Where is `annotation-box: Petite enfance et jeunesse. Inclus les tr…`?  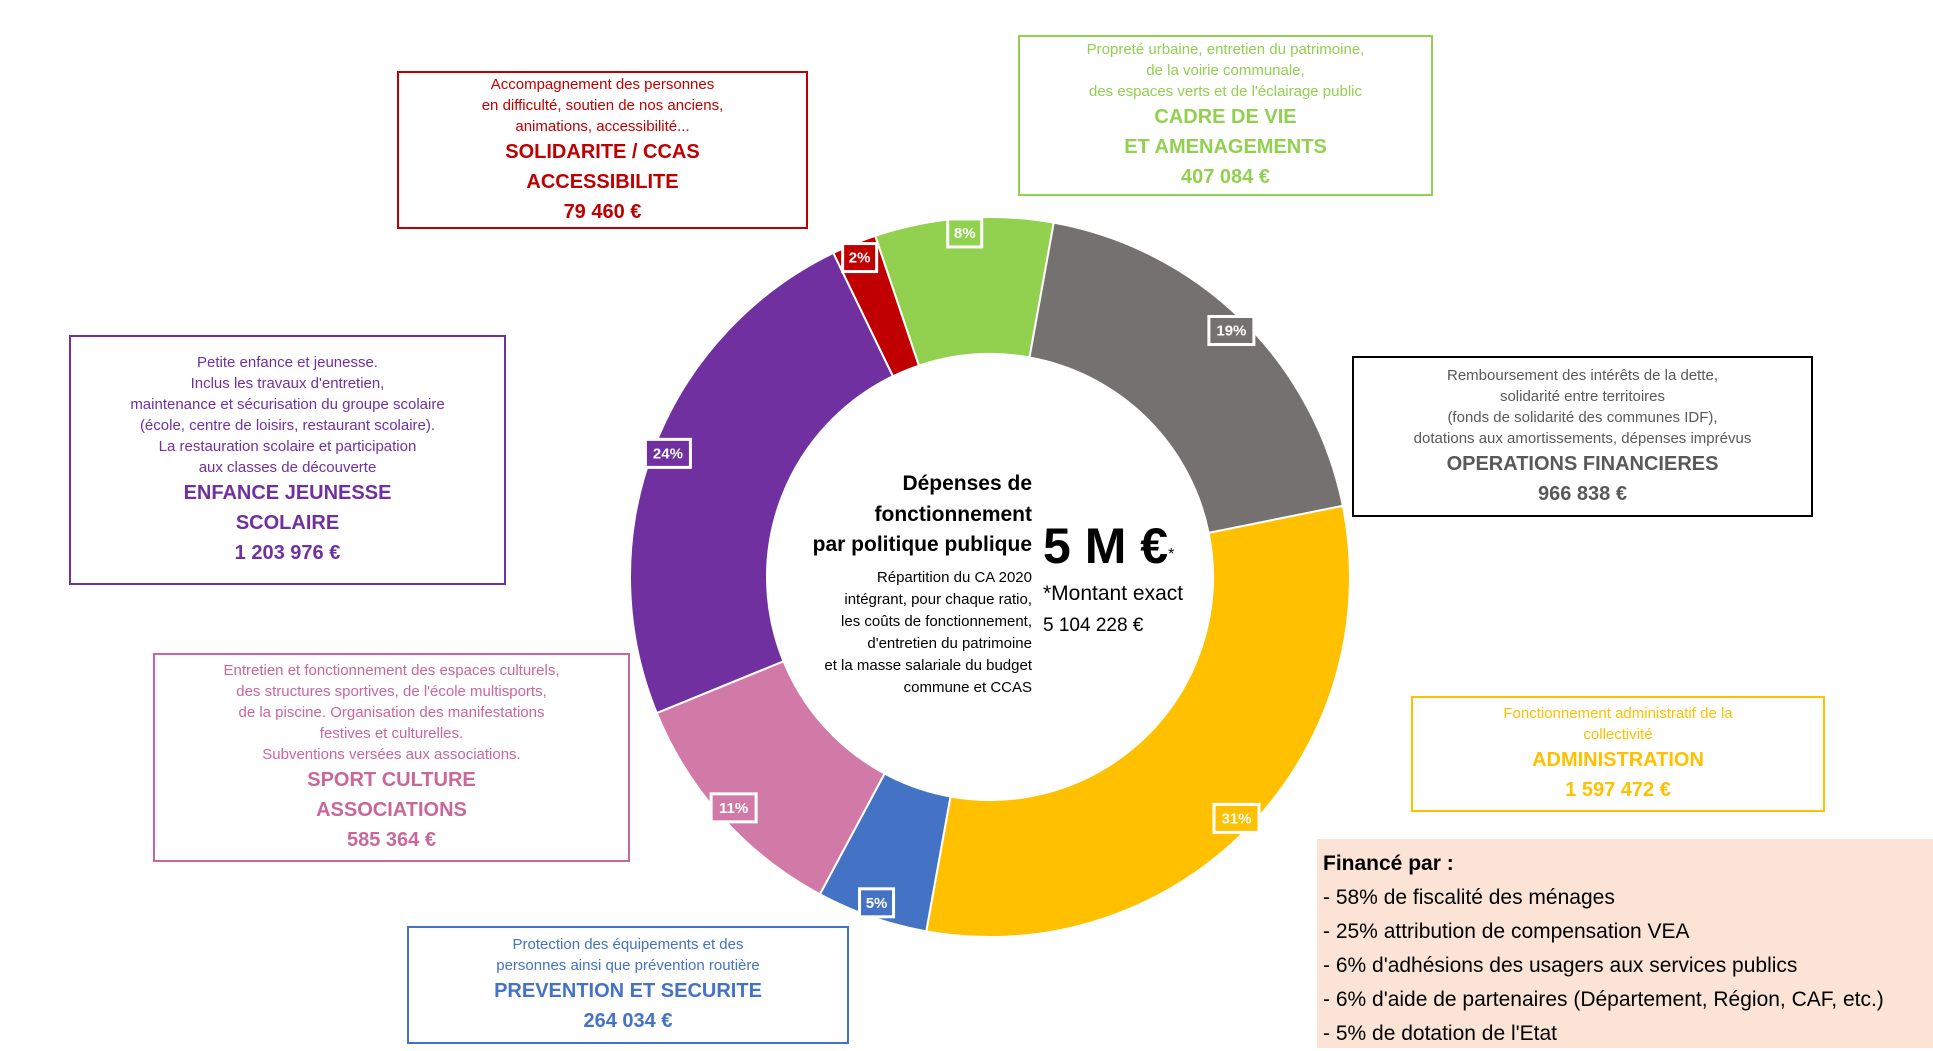 annotation-box: Petite enfance et jeunesse. Inclus les tr… is located at coordinates (287, 460).